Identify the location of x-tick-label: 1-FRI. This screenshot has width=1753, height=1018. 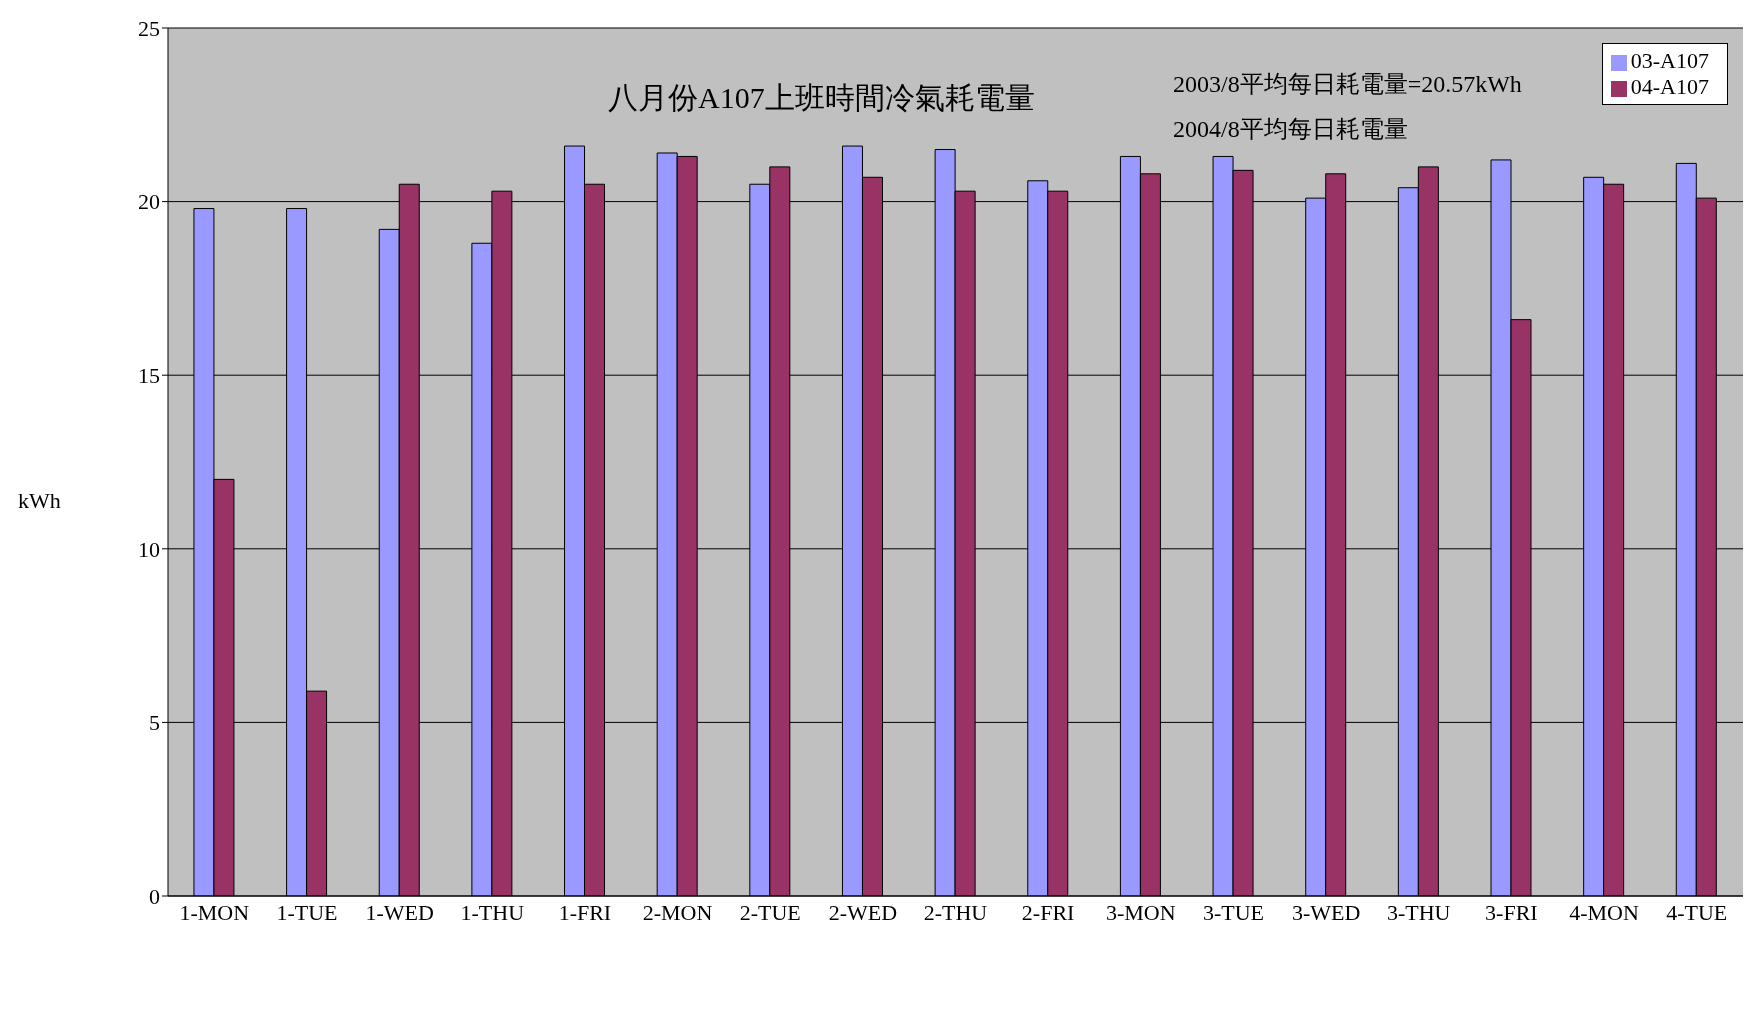
(585, 912).